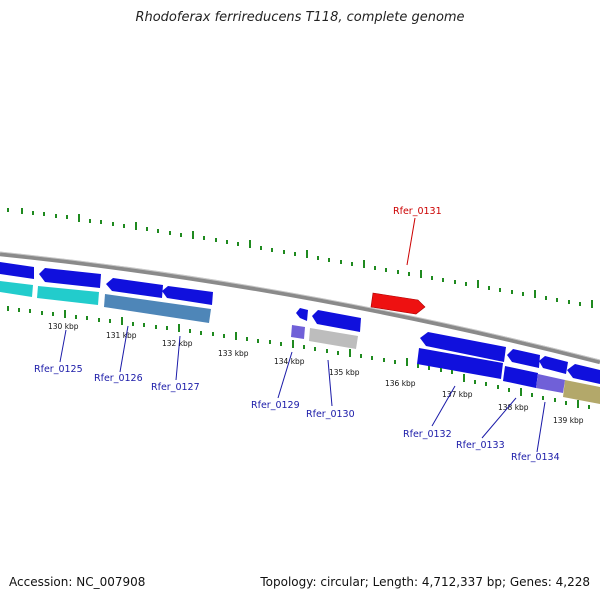 This screenshot has width=600, height=600. I want to click on label-rfer-0130: Rfer_0130, so click(330, 414).